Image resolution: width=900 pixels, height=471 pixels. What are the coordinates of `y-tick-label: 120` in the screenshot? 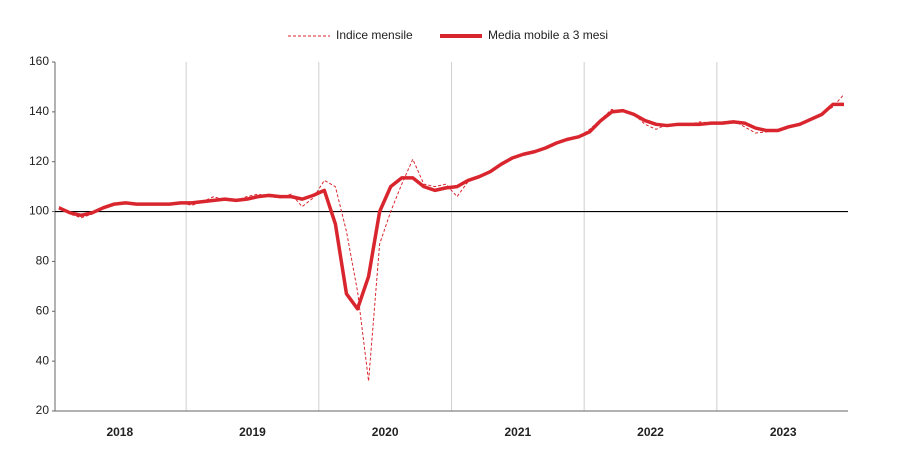 It's located at (39, 161).